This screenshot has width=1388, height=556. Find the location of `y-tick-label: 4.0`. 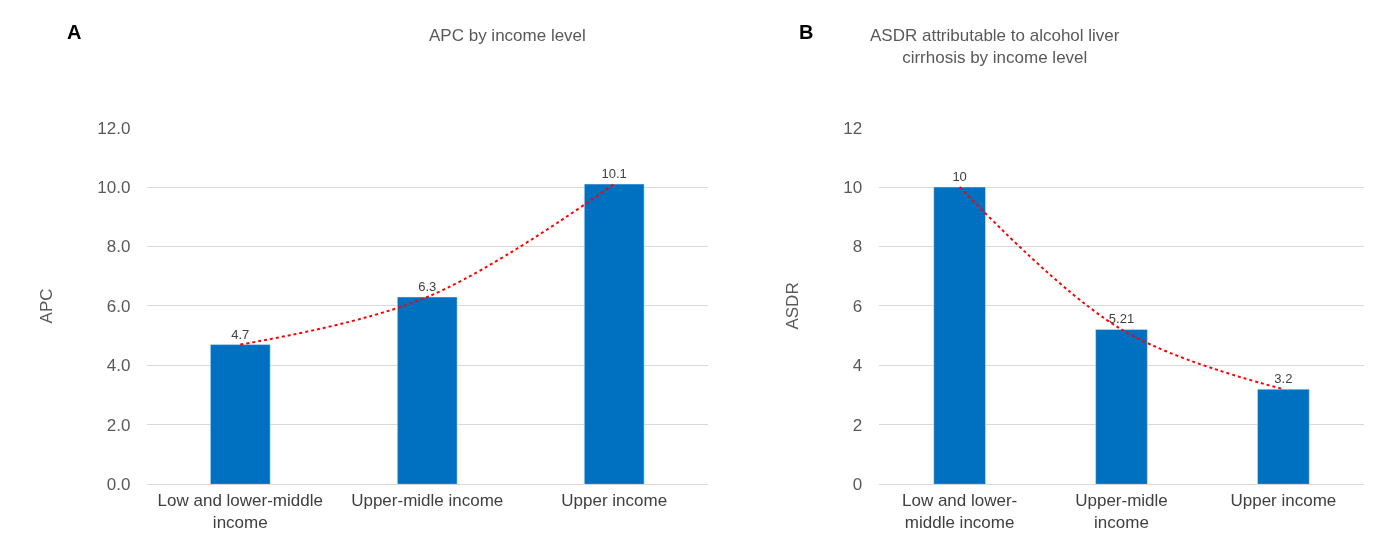

y-tick-label: 4.0 is located at coordinates (118, 366).